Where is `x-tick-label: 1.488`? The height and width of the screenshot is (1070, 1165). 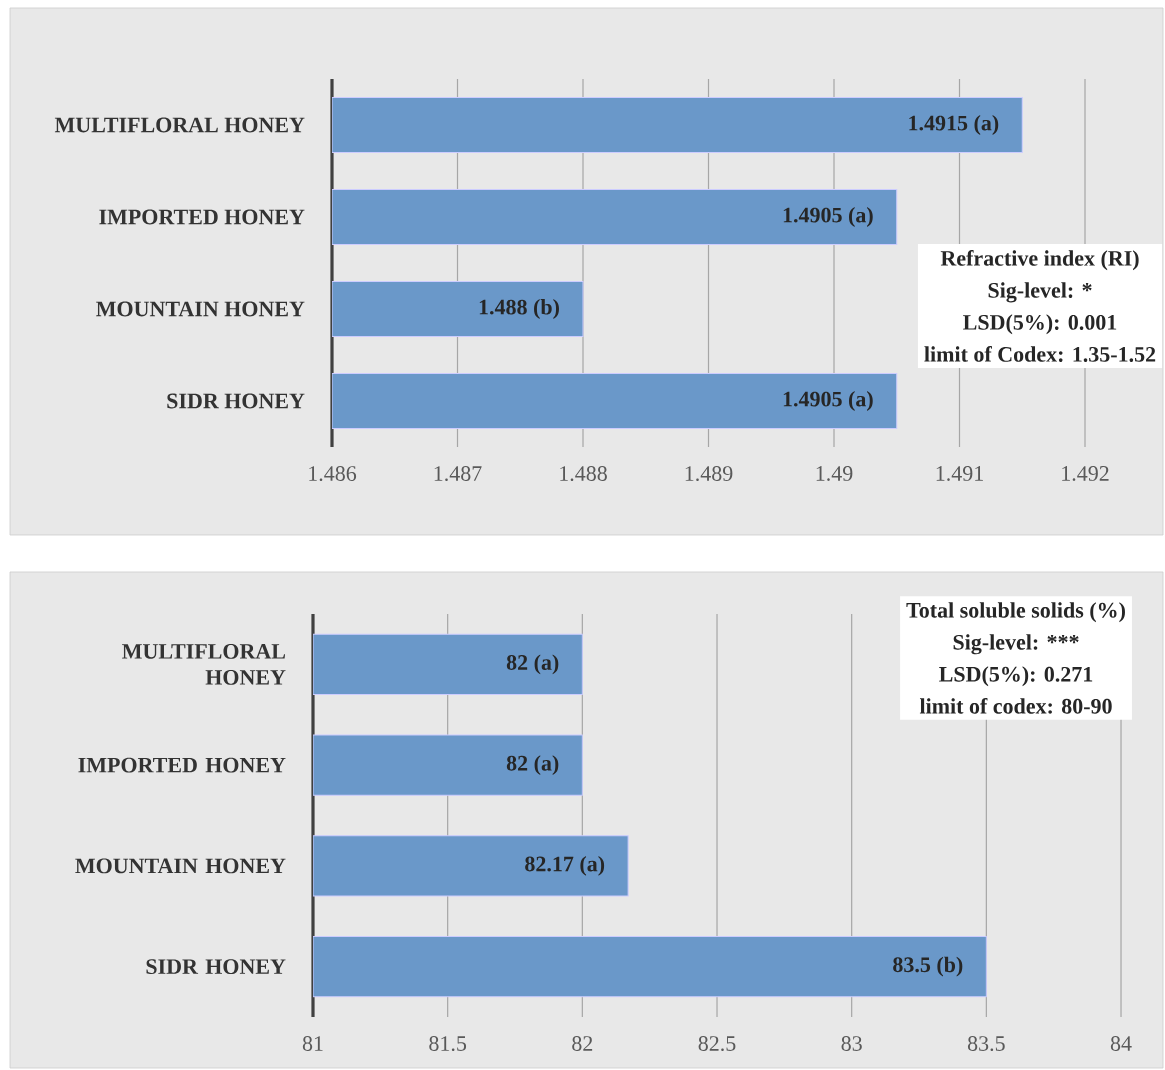 x-tick-label: 1.488 is located at coordinates (583, 474).